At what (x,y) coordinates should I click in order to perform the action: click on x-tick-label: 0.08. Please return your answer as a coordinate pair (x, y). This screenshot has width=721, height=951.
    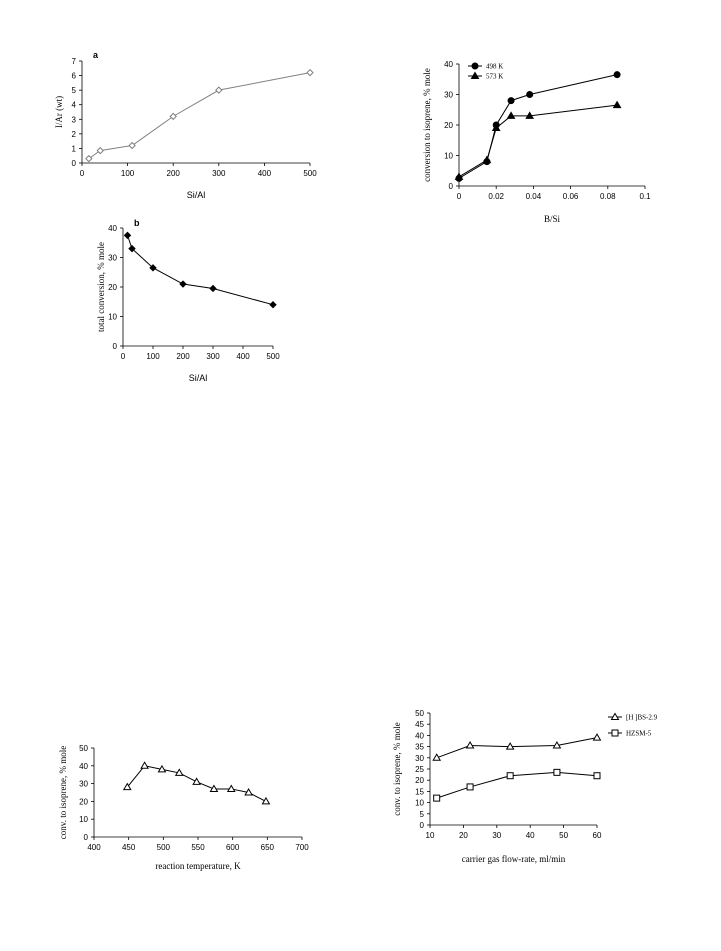
    Looking at the image, I should click on (608, 196).